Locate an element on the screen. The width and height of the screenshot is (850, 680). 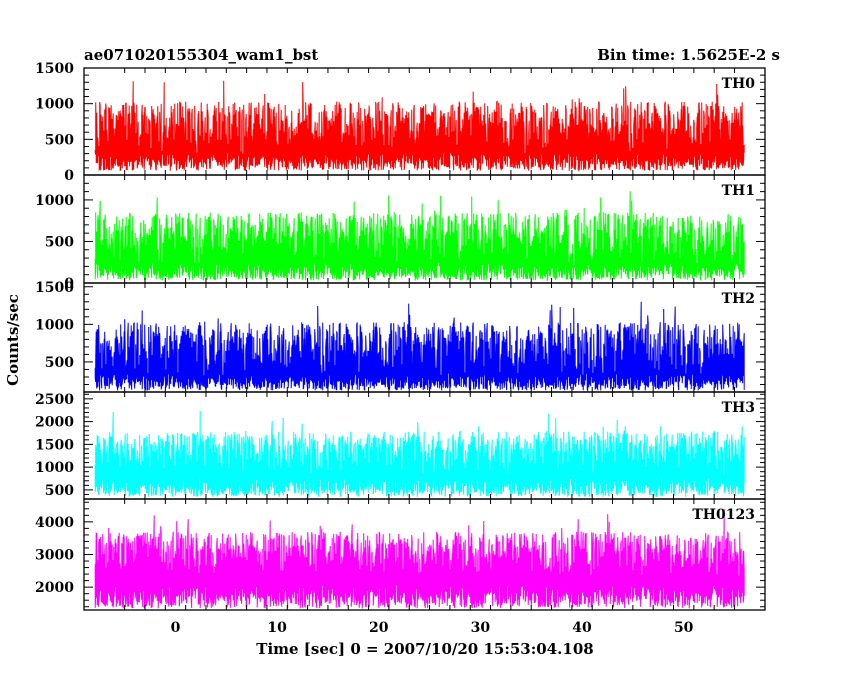
x-tick-label: 40 is located at coordinates (582, 628).